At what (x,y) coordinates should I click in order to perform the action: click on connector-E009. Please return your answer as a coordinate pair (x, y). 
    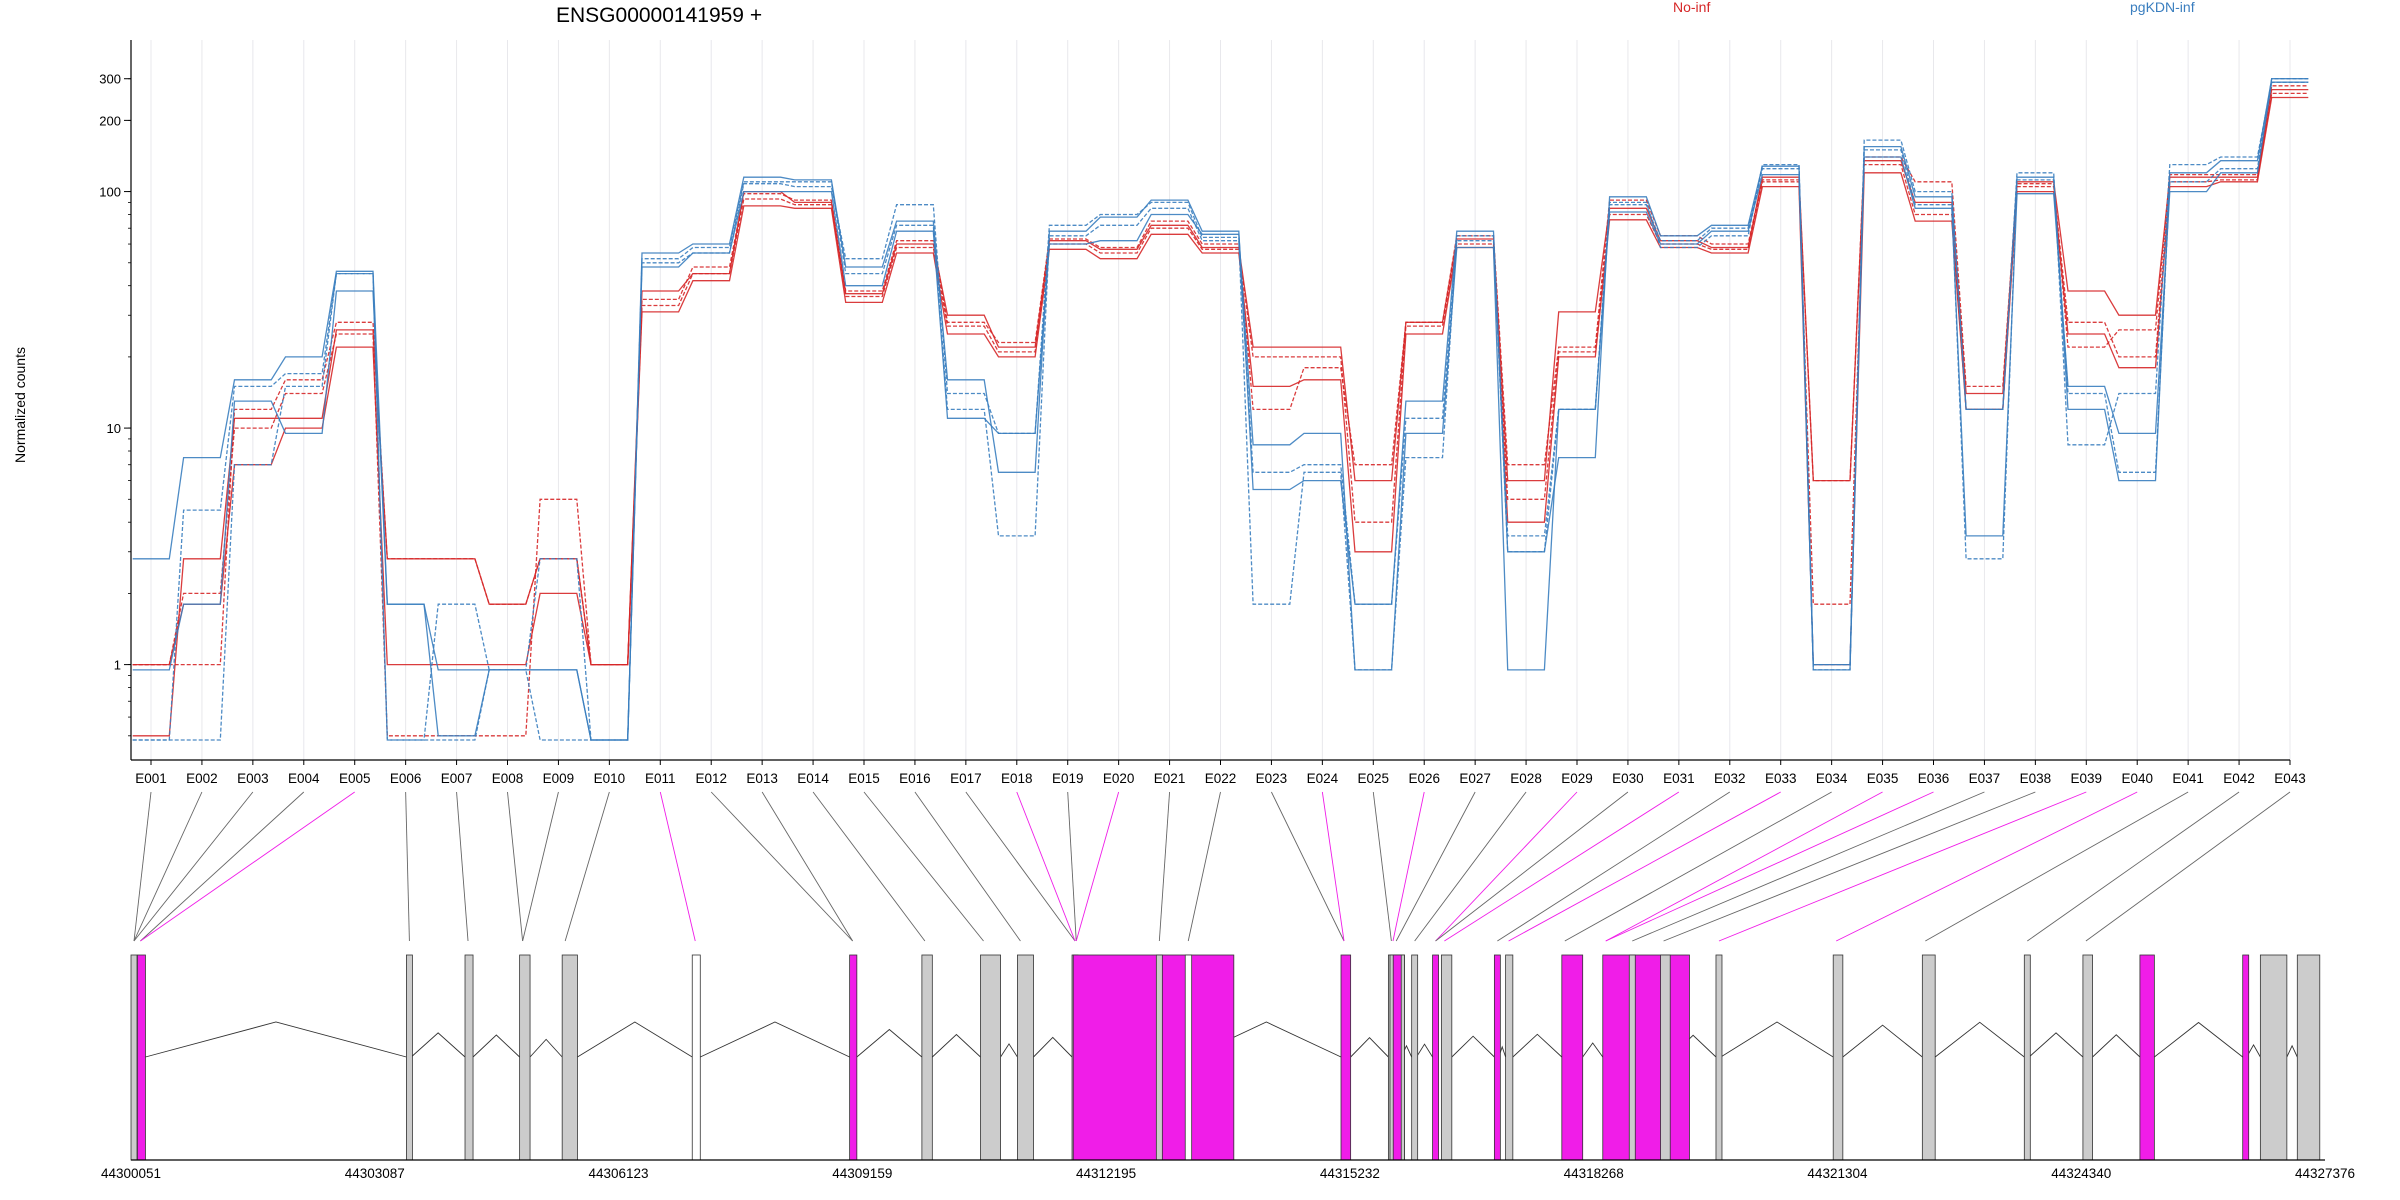
    Looking at the image, I should click on (540, 866).